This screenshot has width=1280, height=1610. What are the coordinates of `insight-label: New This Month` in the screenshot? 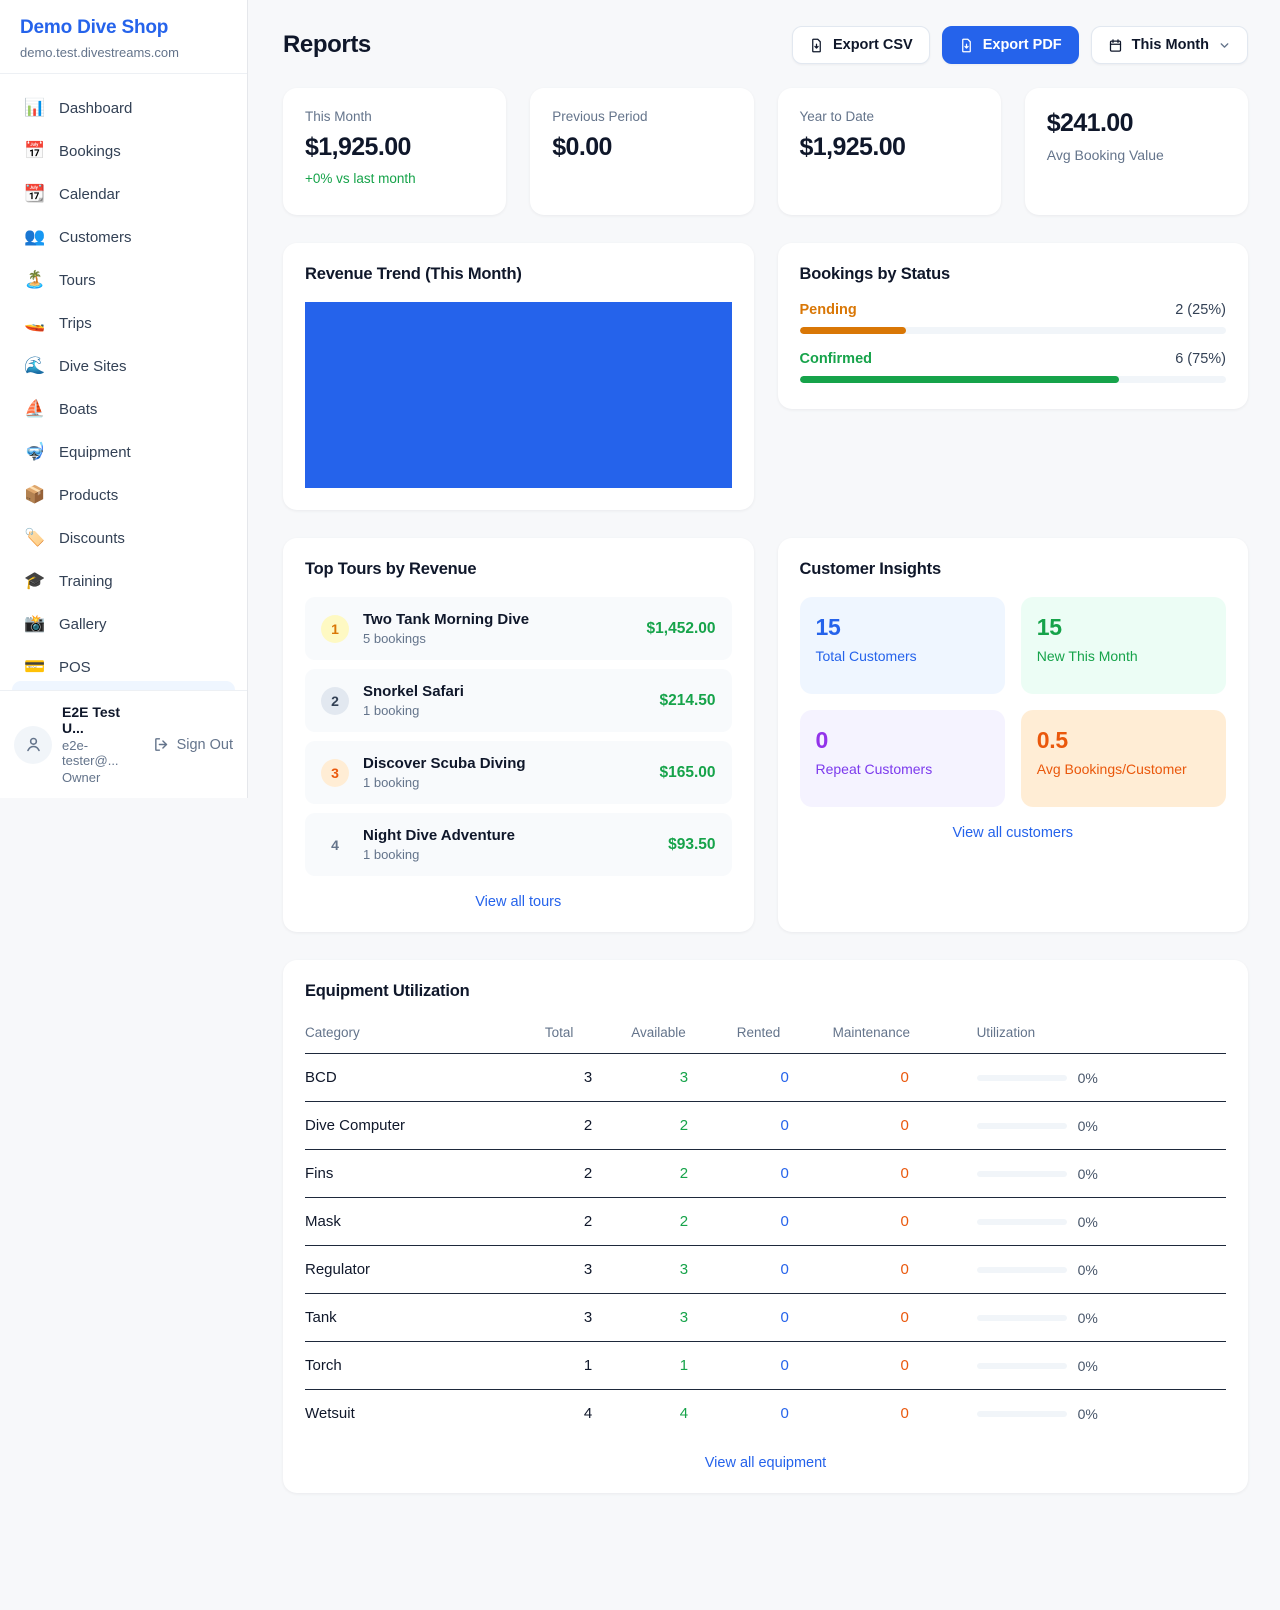 It's located at (1087, 656).